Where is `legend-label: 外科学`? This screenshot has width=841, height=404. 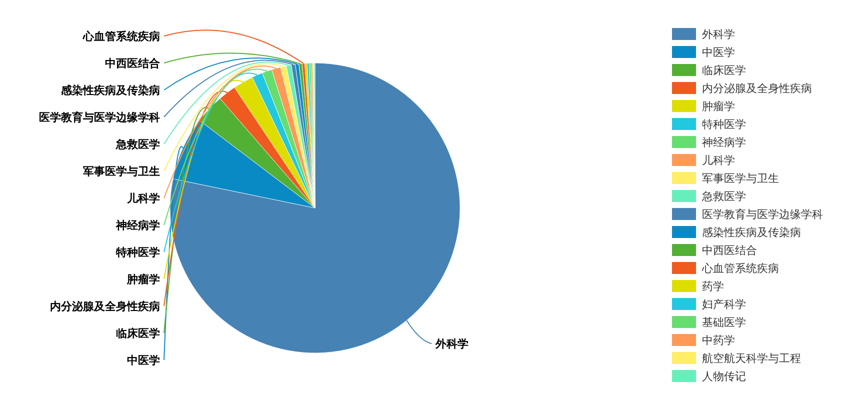
legend-label: 外科学 is located at coordinates (718, 34).